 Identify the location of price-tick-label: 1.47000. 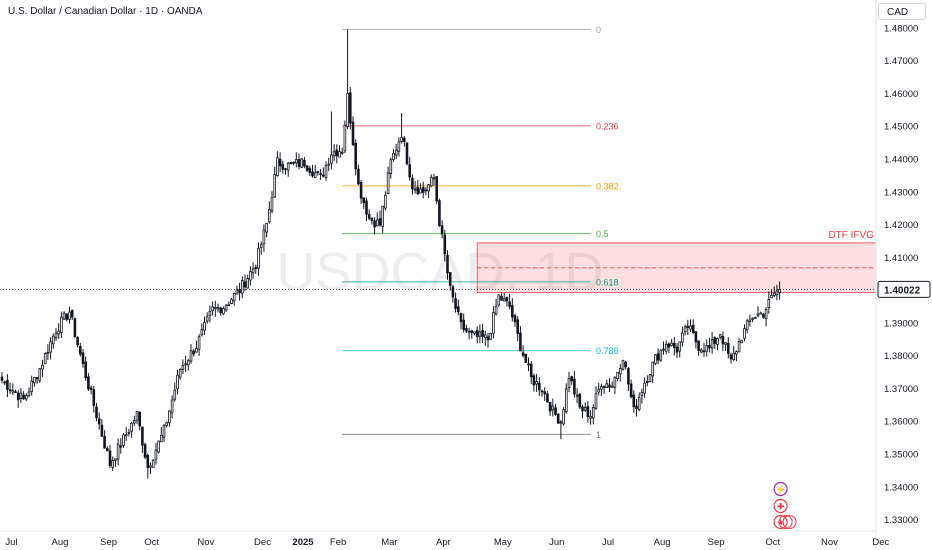
(901, 61).